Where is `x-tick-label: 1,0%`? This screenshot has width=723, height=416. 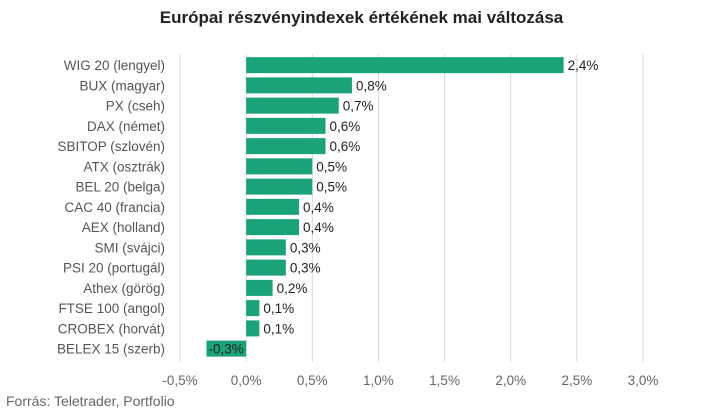
x-tick-label: 1,0% is located at coordinates (378, 380).